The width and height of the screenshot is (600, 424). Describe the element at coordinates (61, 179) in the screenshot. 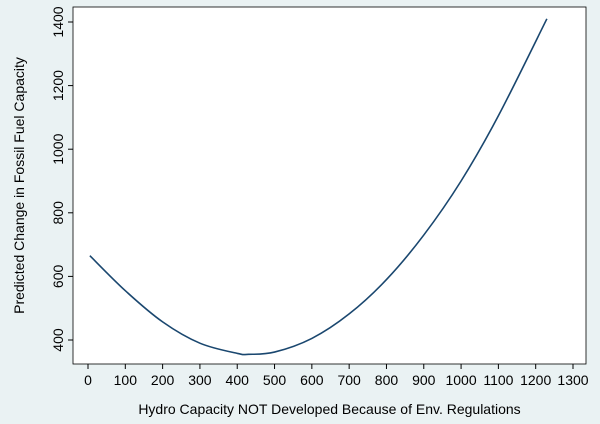

I see `y-axis: 400 600 800 1000 1200 1400` at that location.